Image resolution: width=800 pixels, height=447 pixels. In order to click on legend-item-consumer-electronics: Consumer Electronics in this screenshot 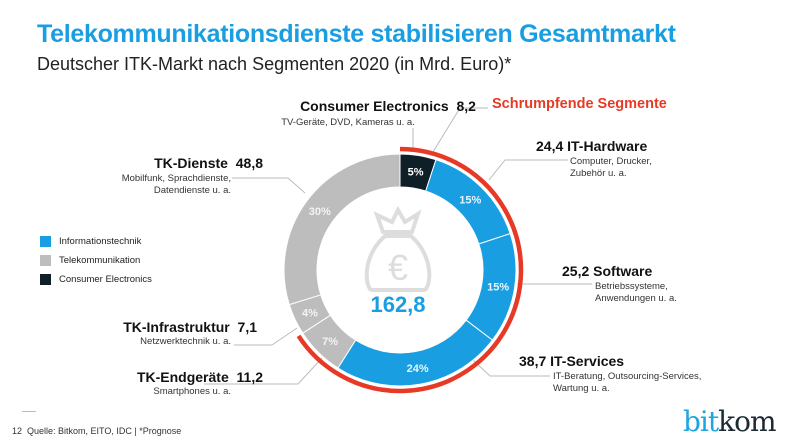, I will do `click(96, 279)`.